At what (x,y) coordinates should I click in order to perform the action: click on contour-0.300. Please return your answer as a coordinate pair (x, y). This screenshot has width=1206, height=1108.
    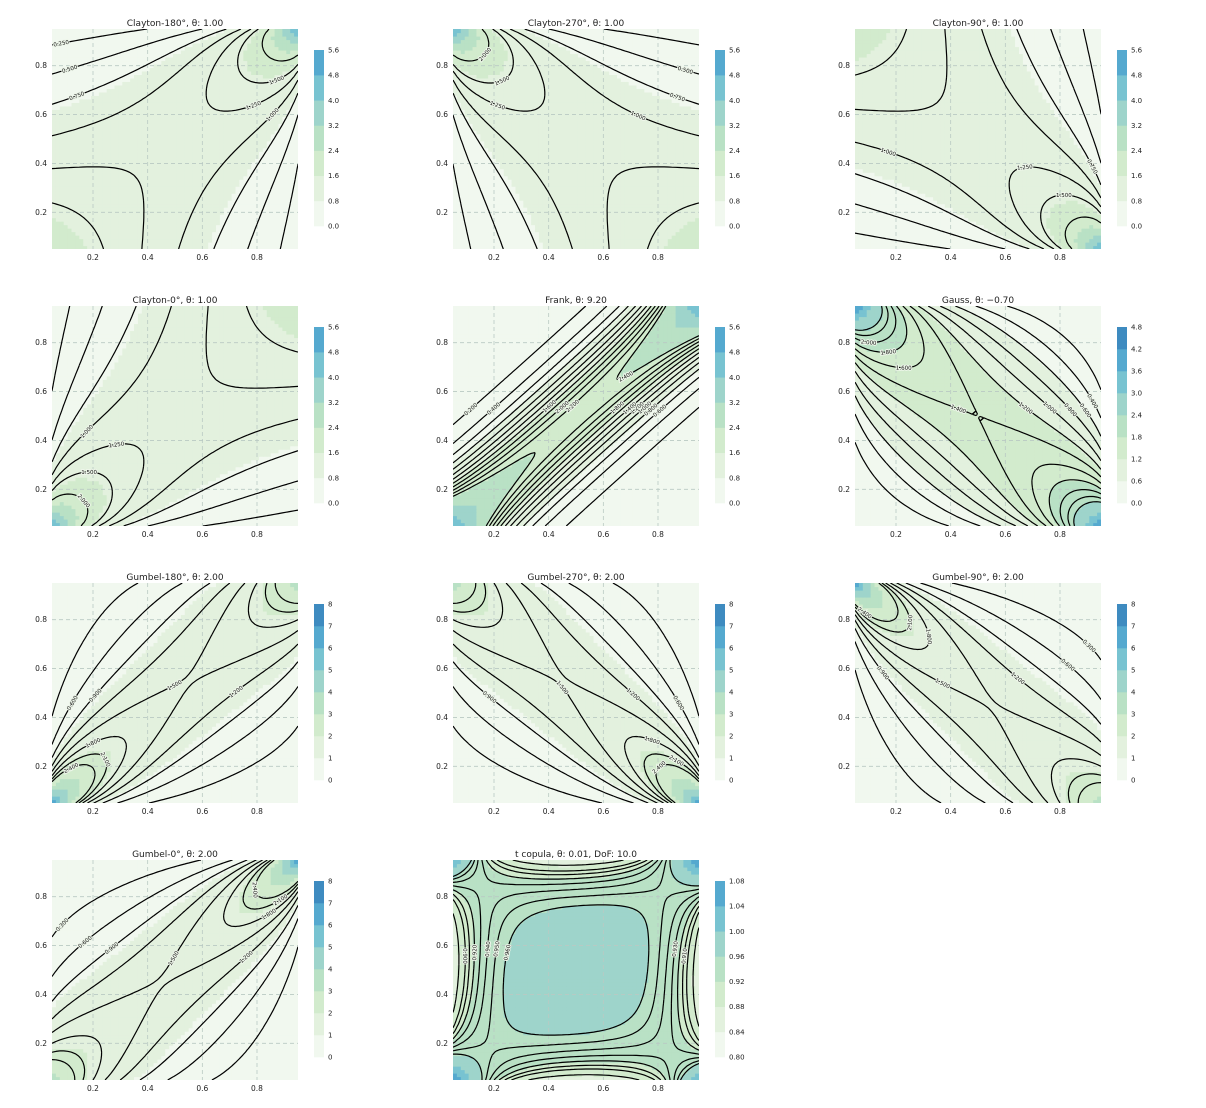
    Looking at the image, I should click on (175, 693).